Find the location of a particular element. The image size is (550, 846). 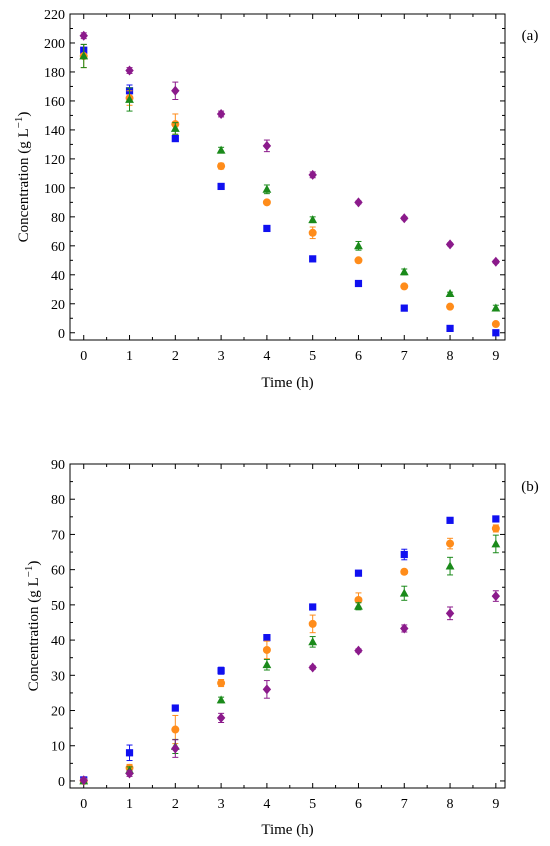

x-tick-label: 0 is located at coordinates (83, 356).